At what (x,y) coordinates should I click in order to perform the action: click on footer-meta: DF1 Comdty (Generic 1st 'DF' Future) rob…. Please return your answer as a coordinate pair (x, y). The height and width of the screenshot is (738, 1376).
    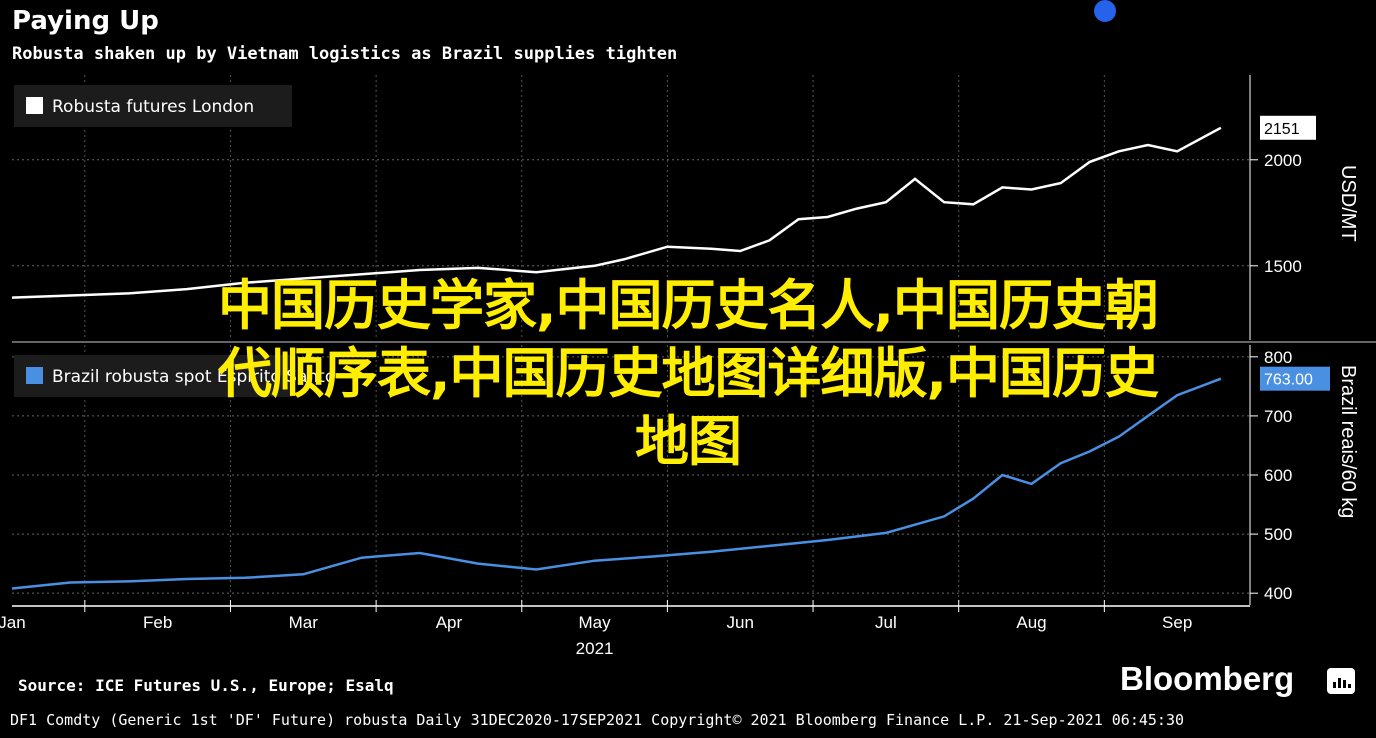
    Looking at the image, I should click on (597, 720).